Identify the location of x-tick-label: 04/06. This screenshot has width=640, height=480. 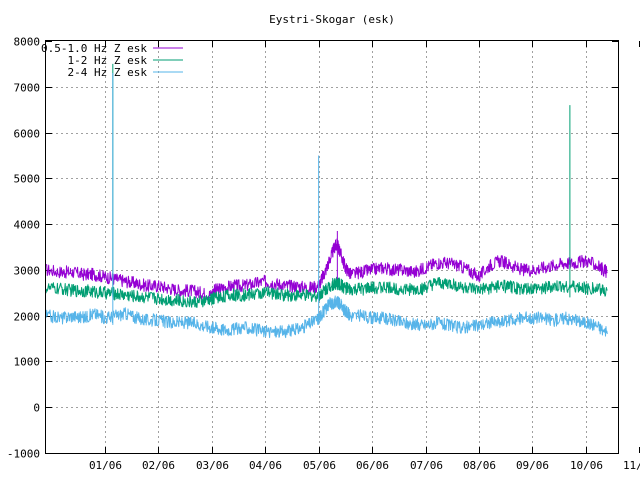
(265, 465).